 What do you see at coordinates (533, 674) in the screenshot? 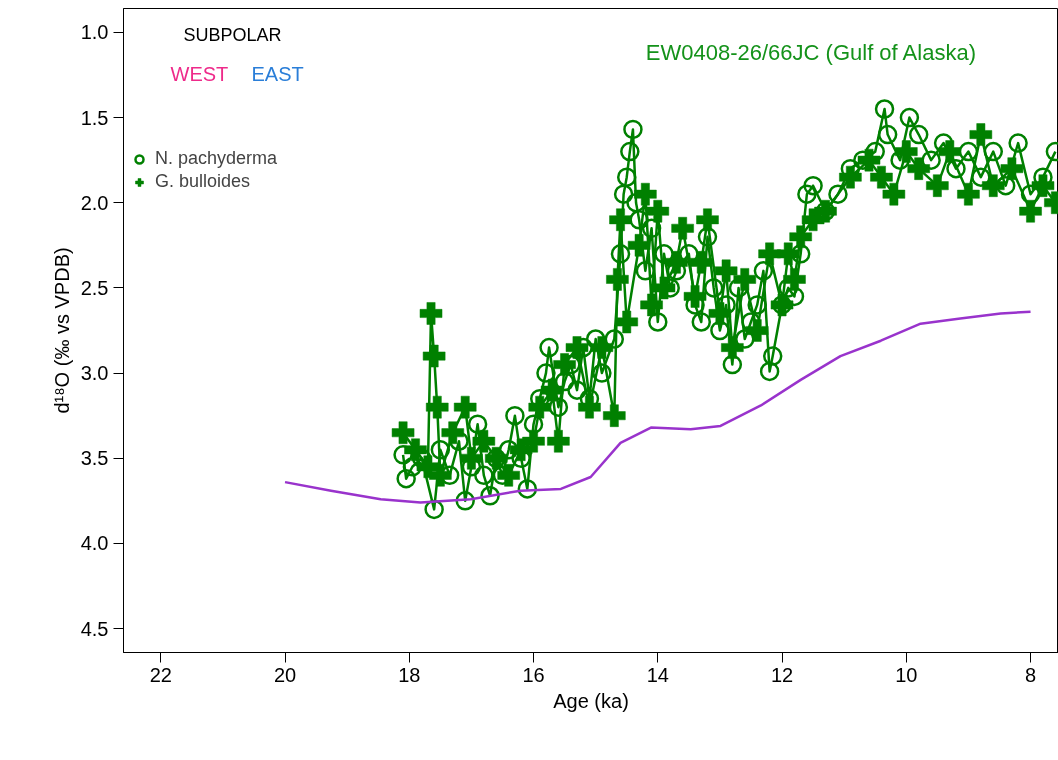
I see `x-tick-label: 16` at bounding box center [533, 674].